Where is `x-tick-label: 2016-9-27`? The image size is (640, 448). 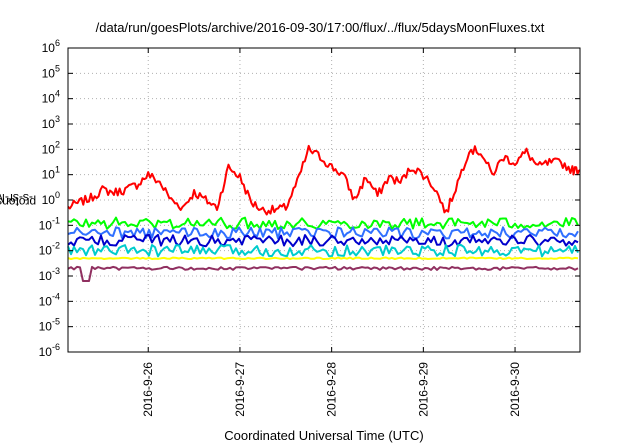
x-tick-label: 2016-9-27 is located at coordinates (240, 389).